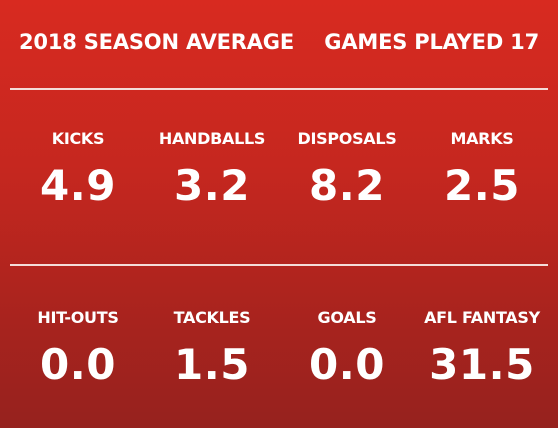 The image size is (558, 428). What do you see at coordinates (279, 265) in the screenshot?
I see `middle-divider` at bounding box center [279, 265].